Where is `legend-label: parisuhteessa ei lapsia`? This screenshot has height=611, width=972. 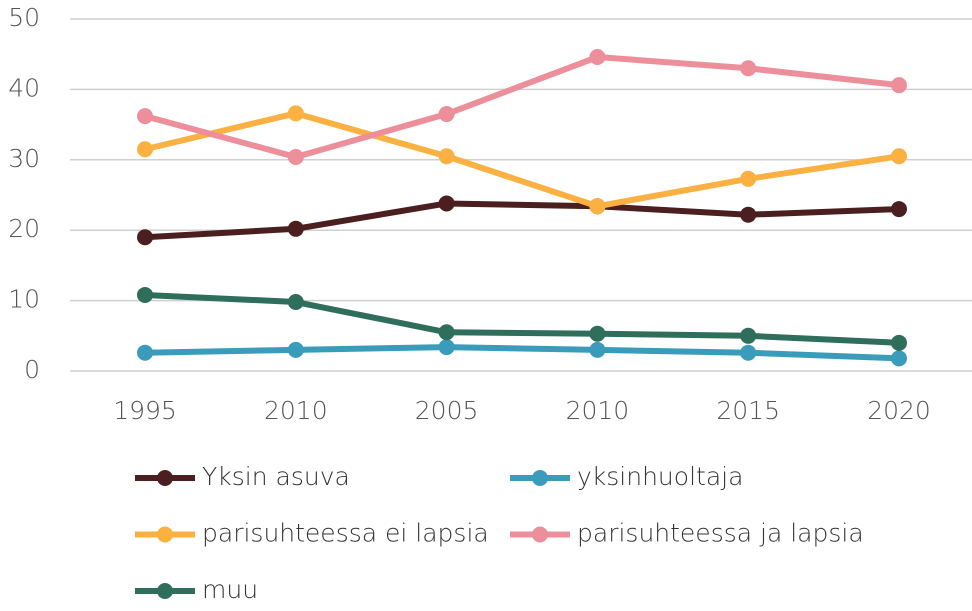
legend-label: parisuhteessa ei lapsia is located at coordinates (345, 533).